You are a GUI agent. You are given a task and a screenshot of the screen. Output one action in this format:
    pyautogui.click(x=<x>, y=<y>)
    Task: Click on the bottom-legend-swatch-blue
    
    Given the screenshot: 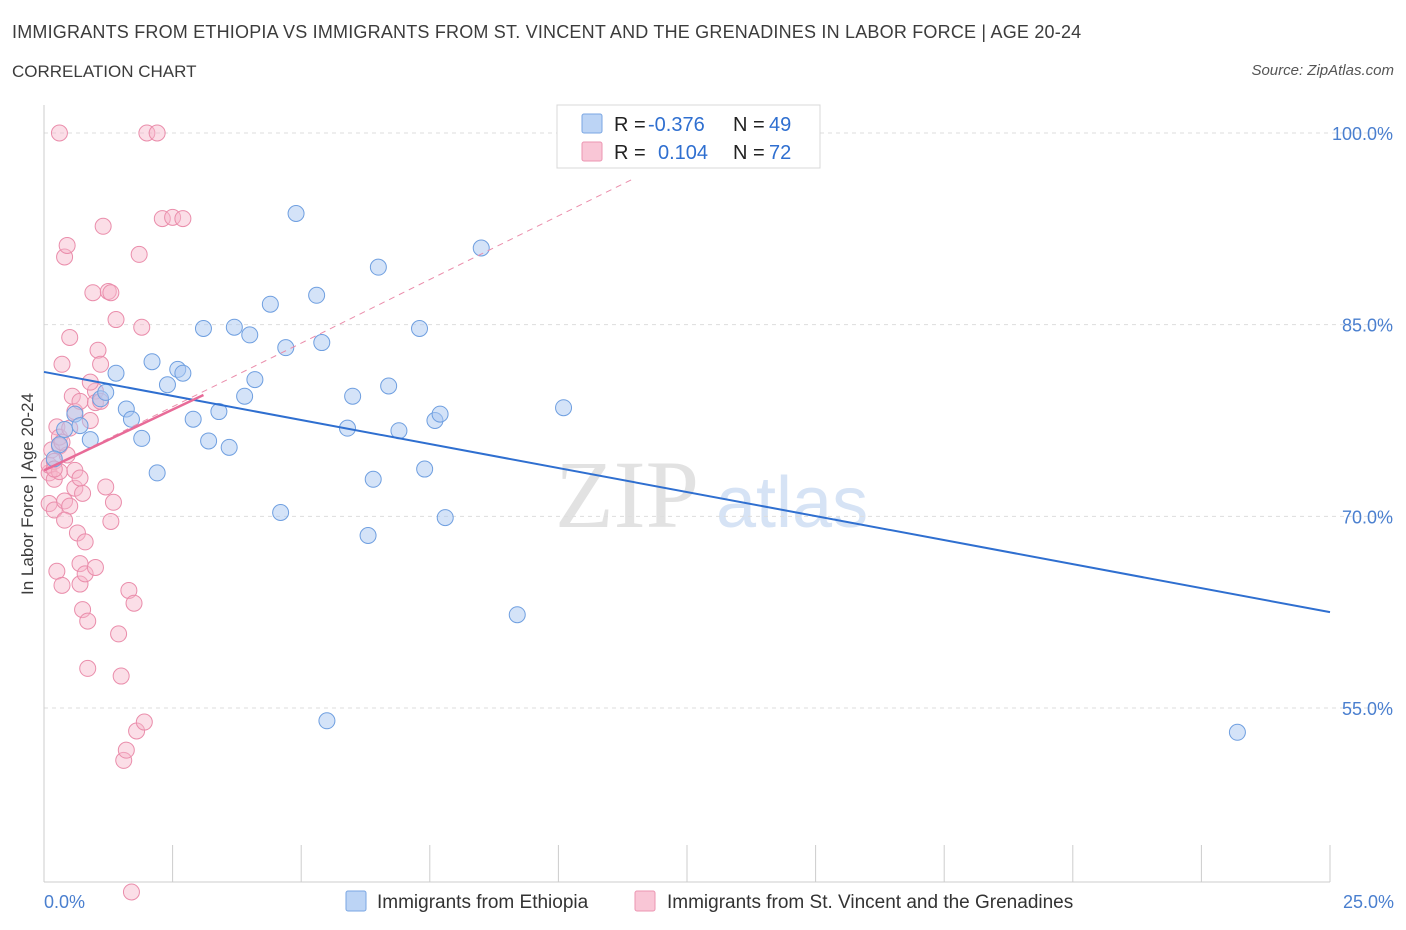 What is the action you would take?
    pyautogui.click(x=356, y=901)
    